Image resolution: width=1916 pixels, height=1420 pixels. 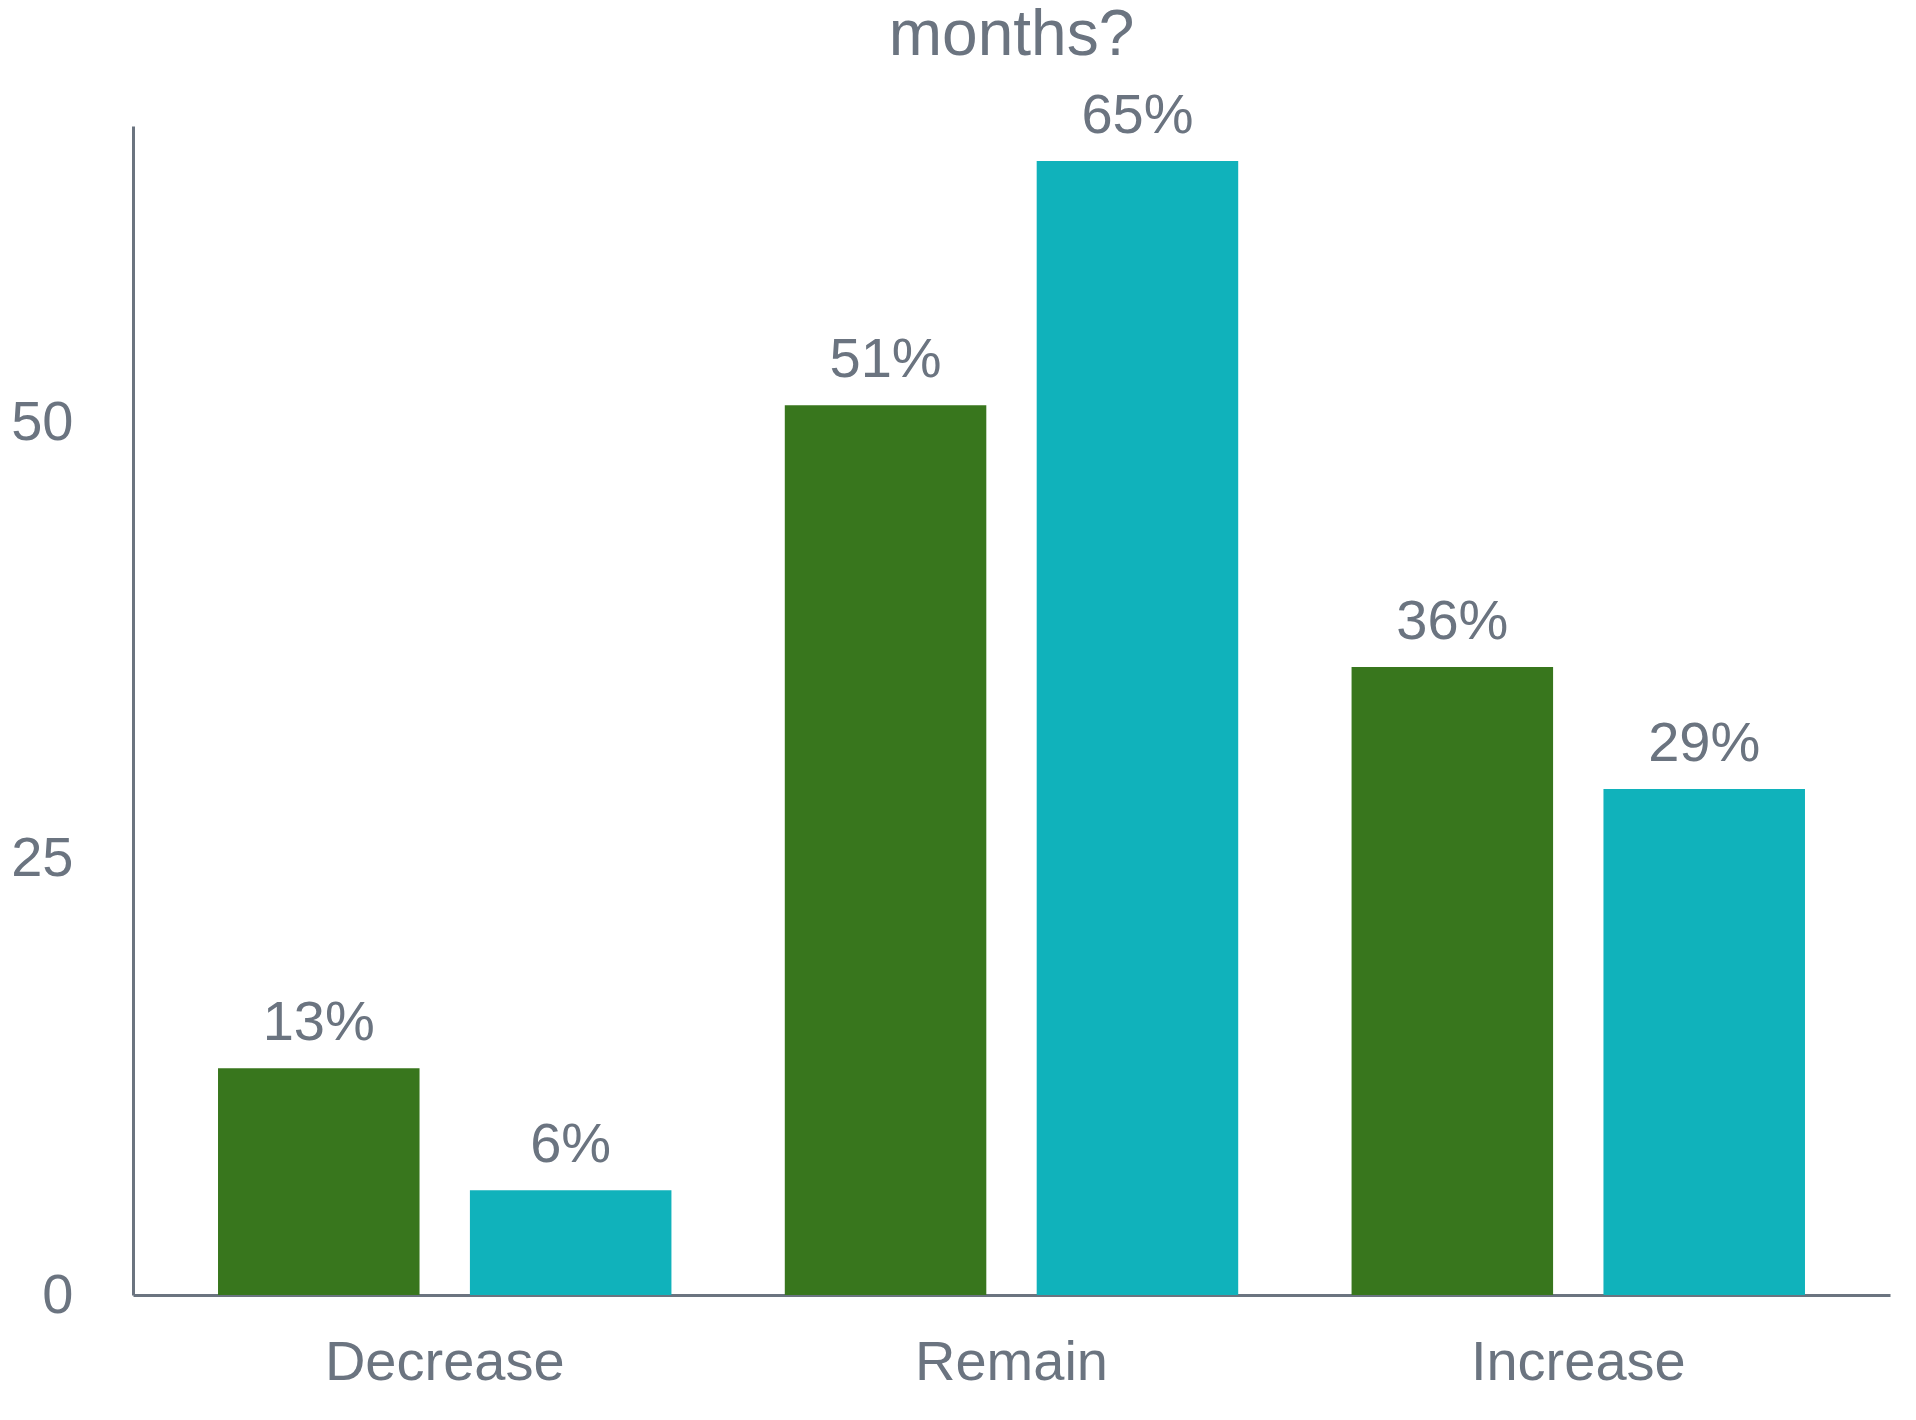 What do you see at coordinates (42, 421) in the screenshot?
I see `y-tick-label: 50` at bounding box center [42, 421].